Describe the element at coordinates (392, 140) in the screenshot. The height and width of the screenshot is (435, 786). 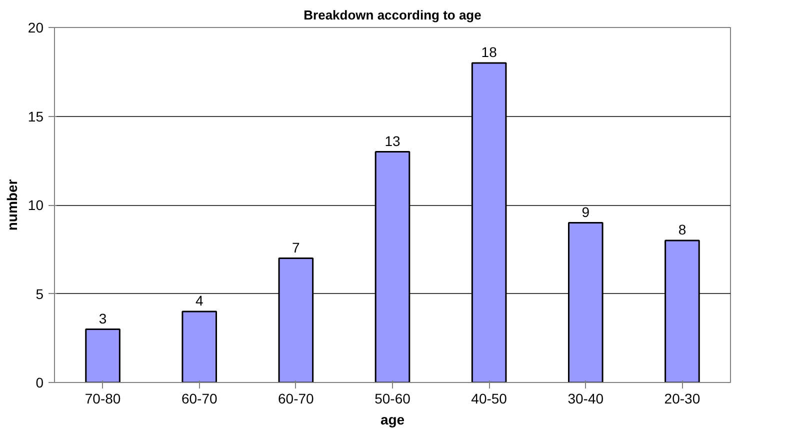
I see `data-label: 13` at that location.